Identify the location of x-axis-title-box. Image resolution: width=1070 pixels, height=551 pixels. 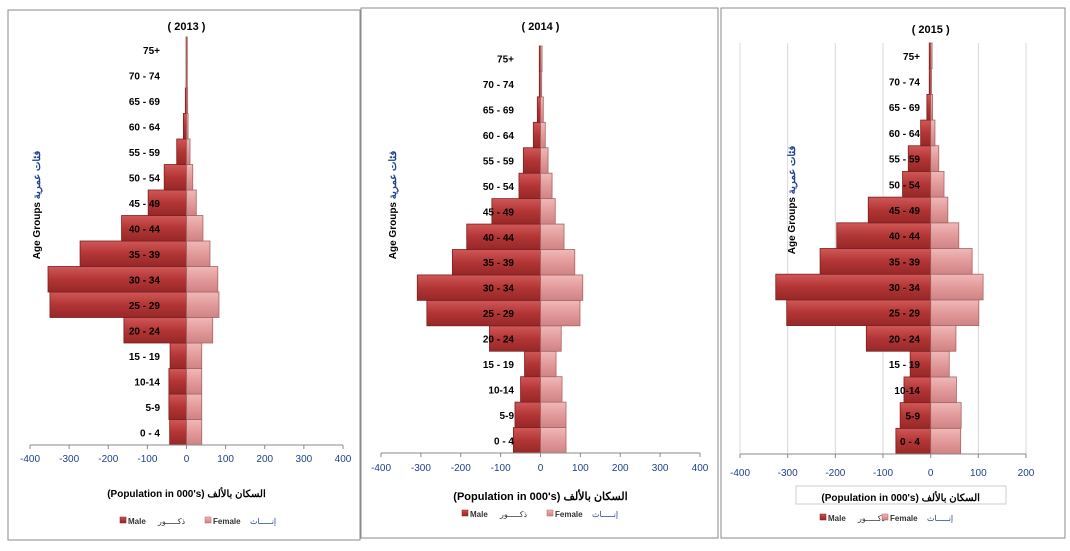
(901, 495).